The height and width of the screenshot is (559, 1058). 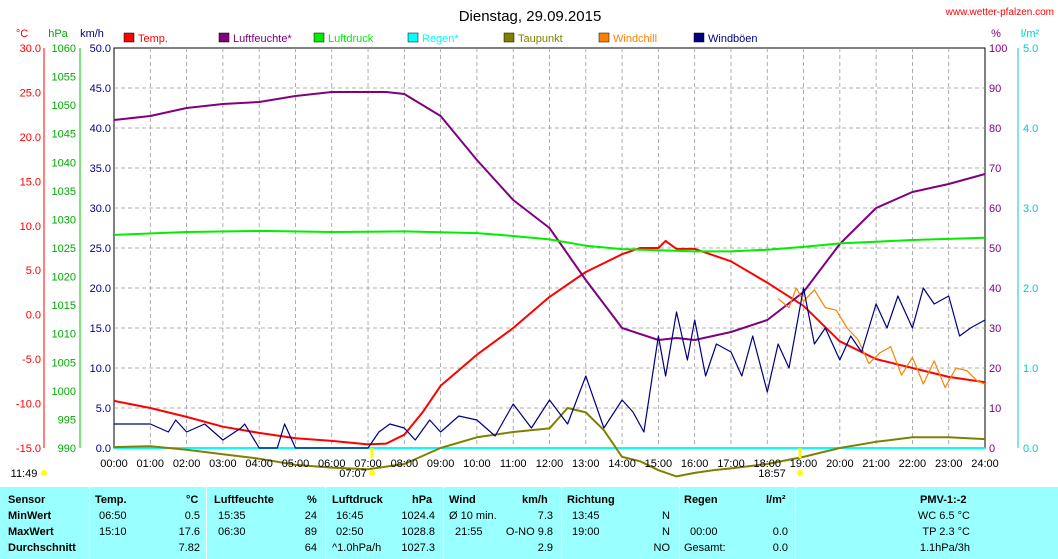 What do you see at coordinates (33, 271) in the screenshot?
I see `temp-tick-label: 5.0` at bounding box center [33, 271].